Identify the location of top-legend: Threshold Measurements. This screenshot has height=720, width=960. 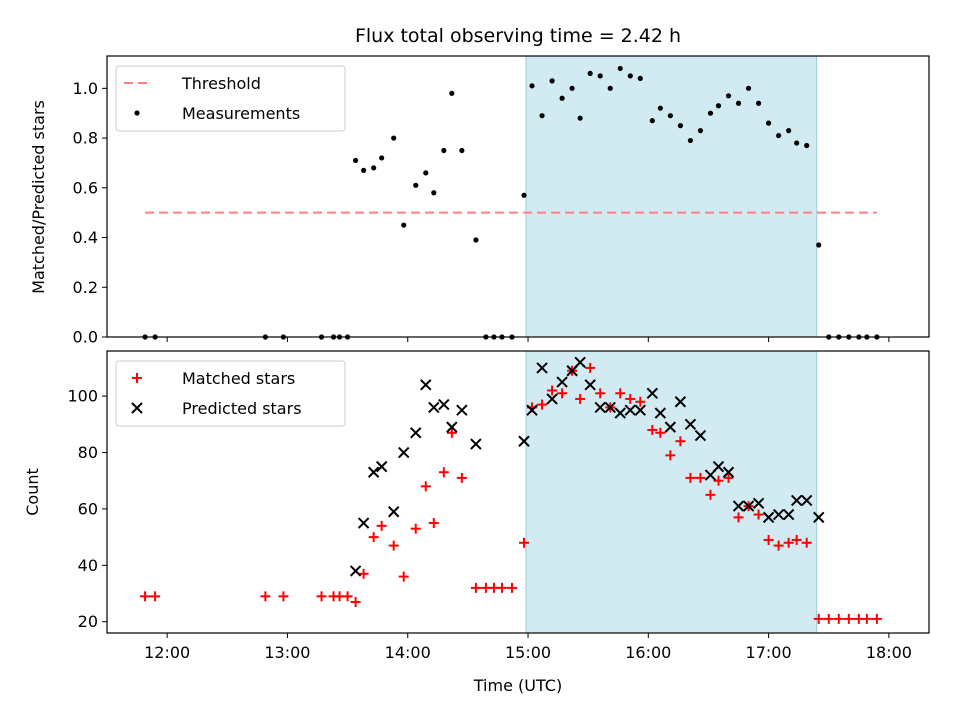
(230, 98).